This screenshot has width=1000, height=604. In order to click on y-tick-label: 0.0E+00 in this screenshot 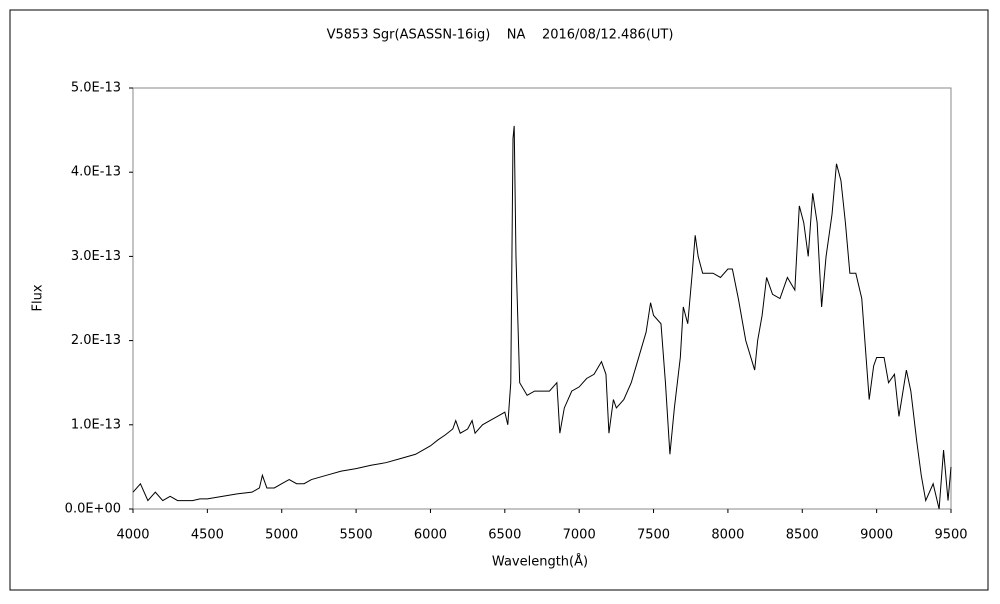, I will do `click(93, 509)`.